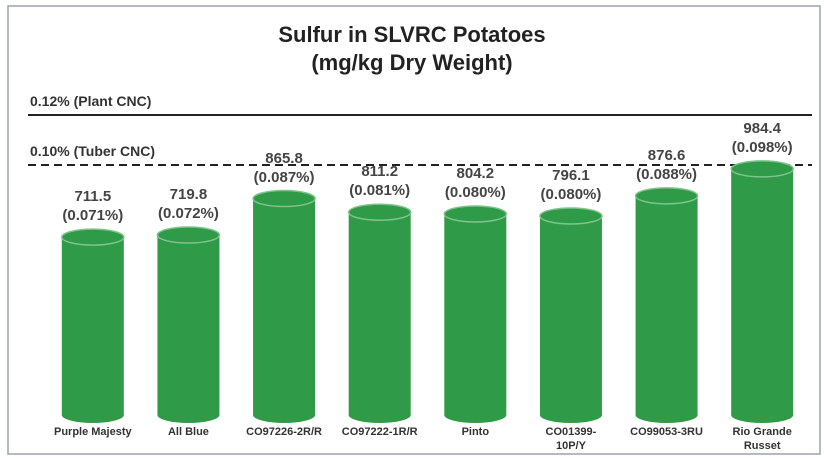 Image resolution: width=824 pixels, height=458 pixels. I want to click on chart-title: Sulfur in SLVRC Potatoes, so click(412, 34).